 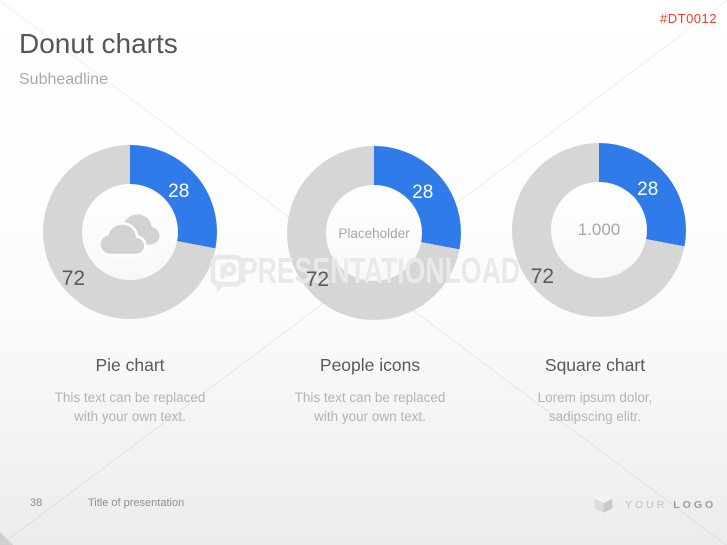 What do you see at coordinates (36, 503) in the screenshot?
I see `page-number: 38` at bounding box center [36, 503].